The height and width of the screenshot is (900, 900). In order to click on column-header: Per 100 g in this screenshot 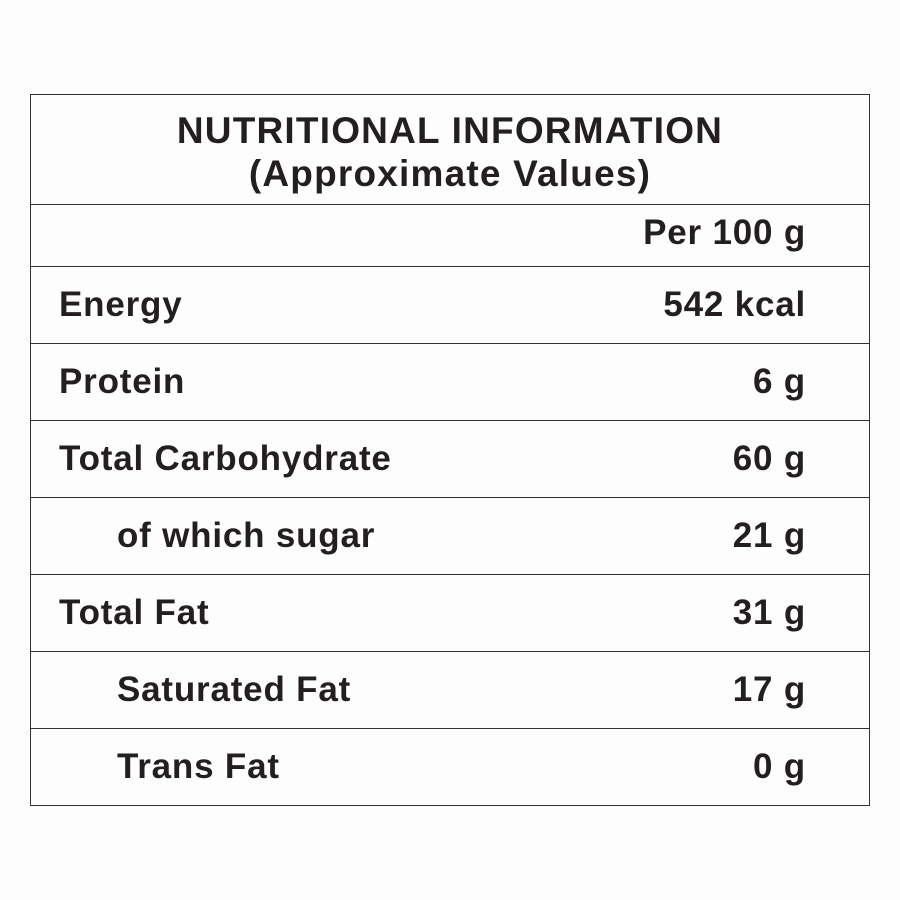, I will do `click(724, 232)`.